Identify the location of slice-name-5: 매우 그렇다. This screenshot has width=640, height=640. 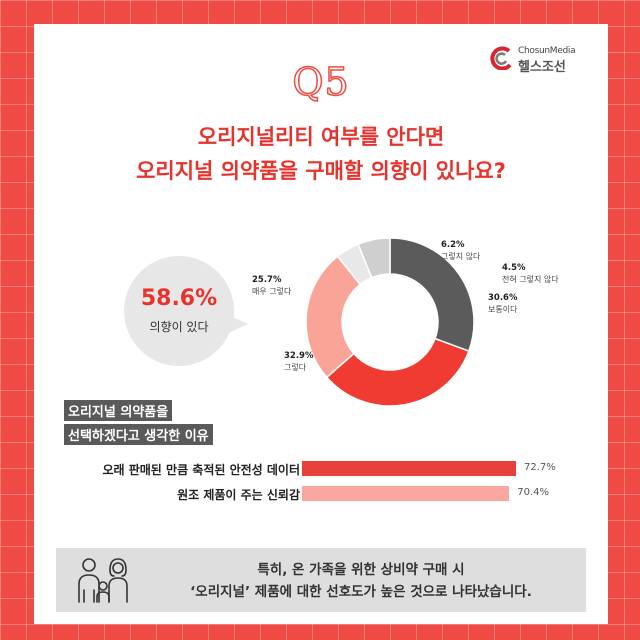
(272, 291).